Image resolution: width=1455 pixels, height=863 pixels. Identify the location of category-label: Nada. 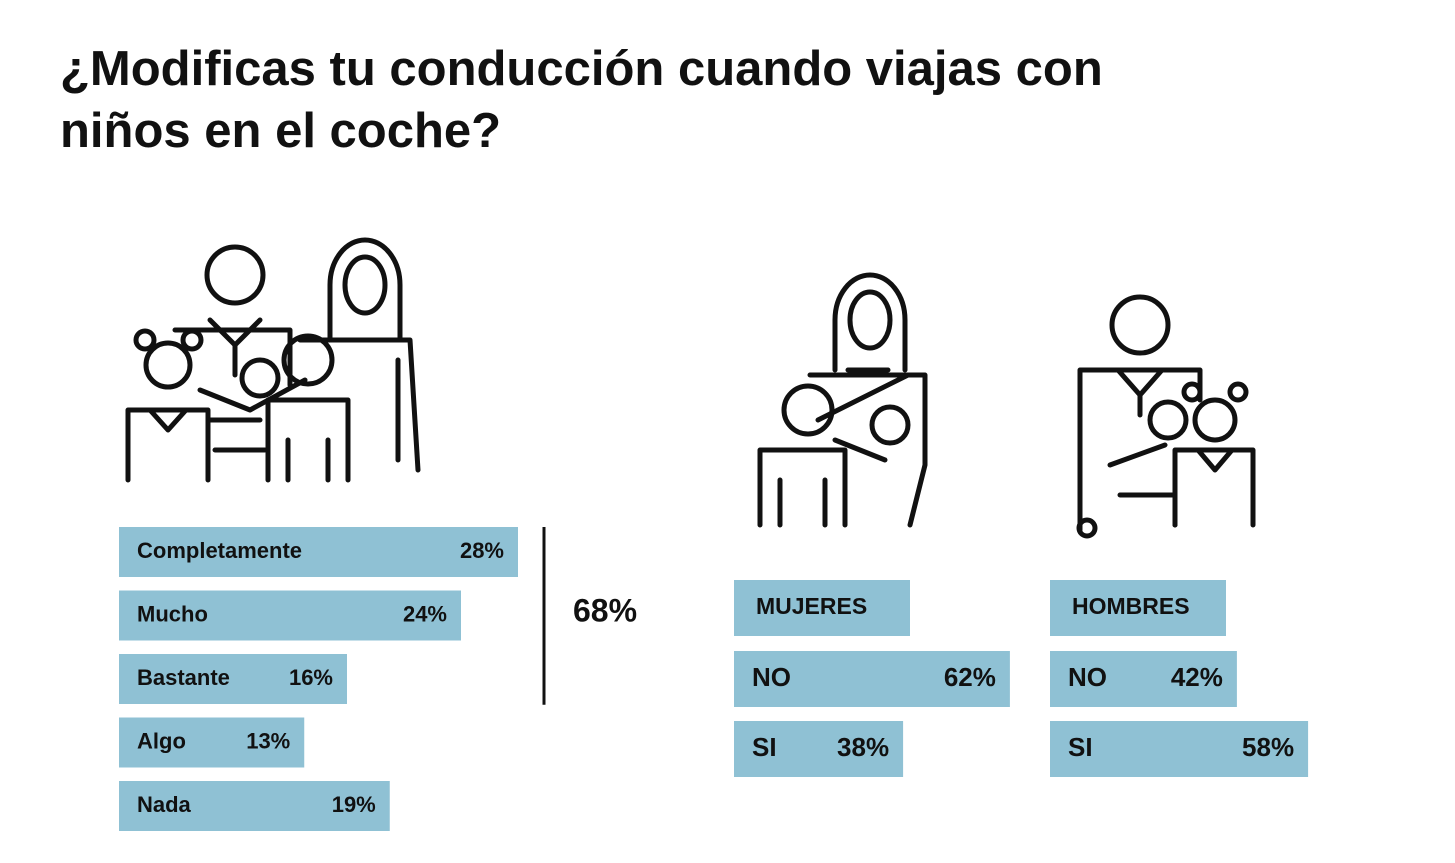
(164, 804).